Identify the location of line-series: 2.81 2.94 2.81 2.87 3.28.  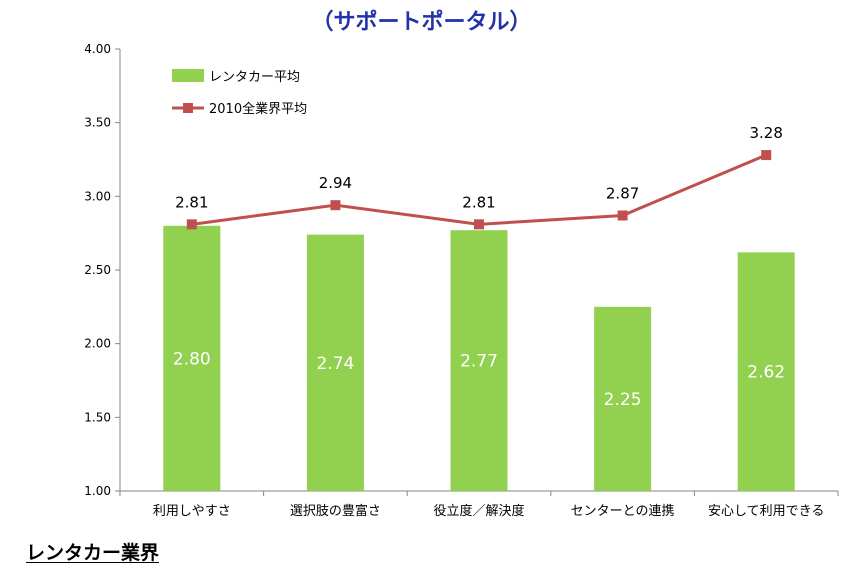
(479, 177).